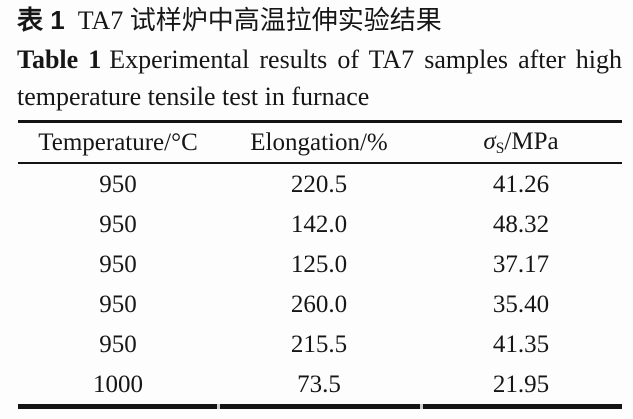  I want to click on table-header-rule, so click(320, 163).